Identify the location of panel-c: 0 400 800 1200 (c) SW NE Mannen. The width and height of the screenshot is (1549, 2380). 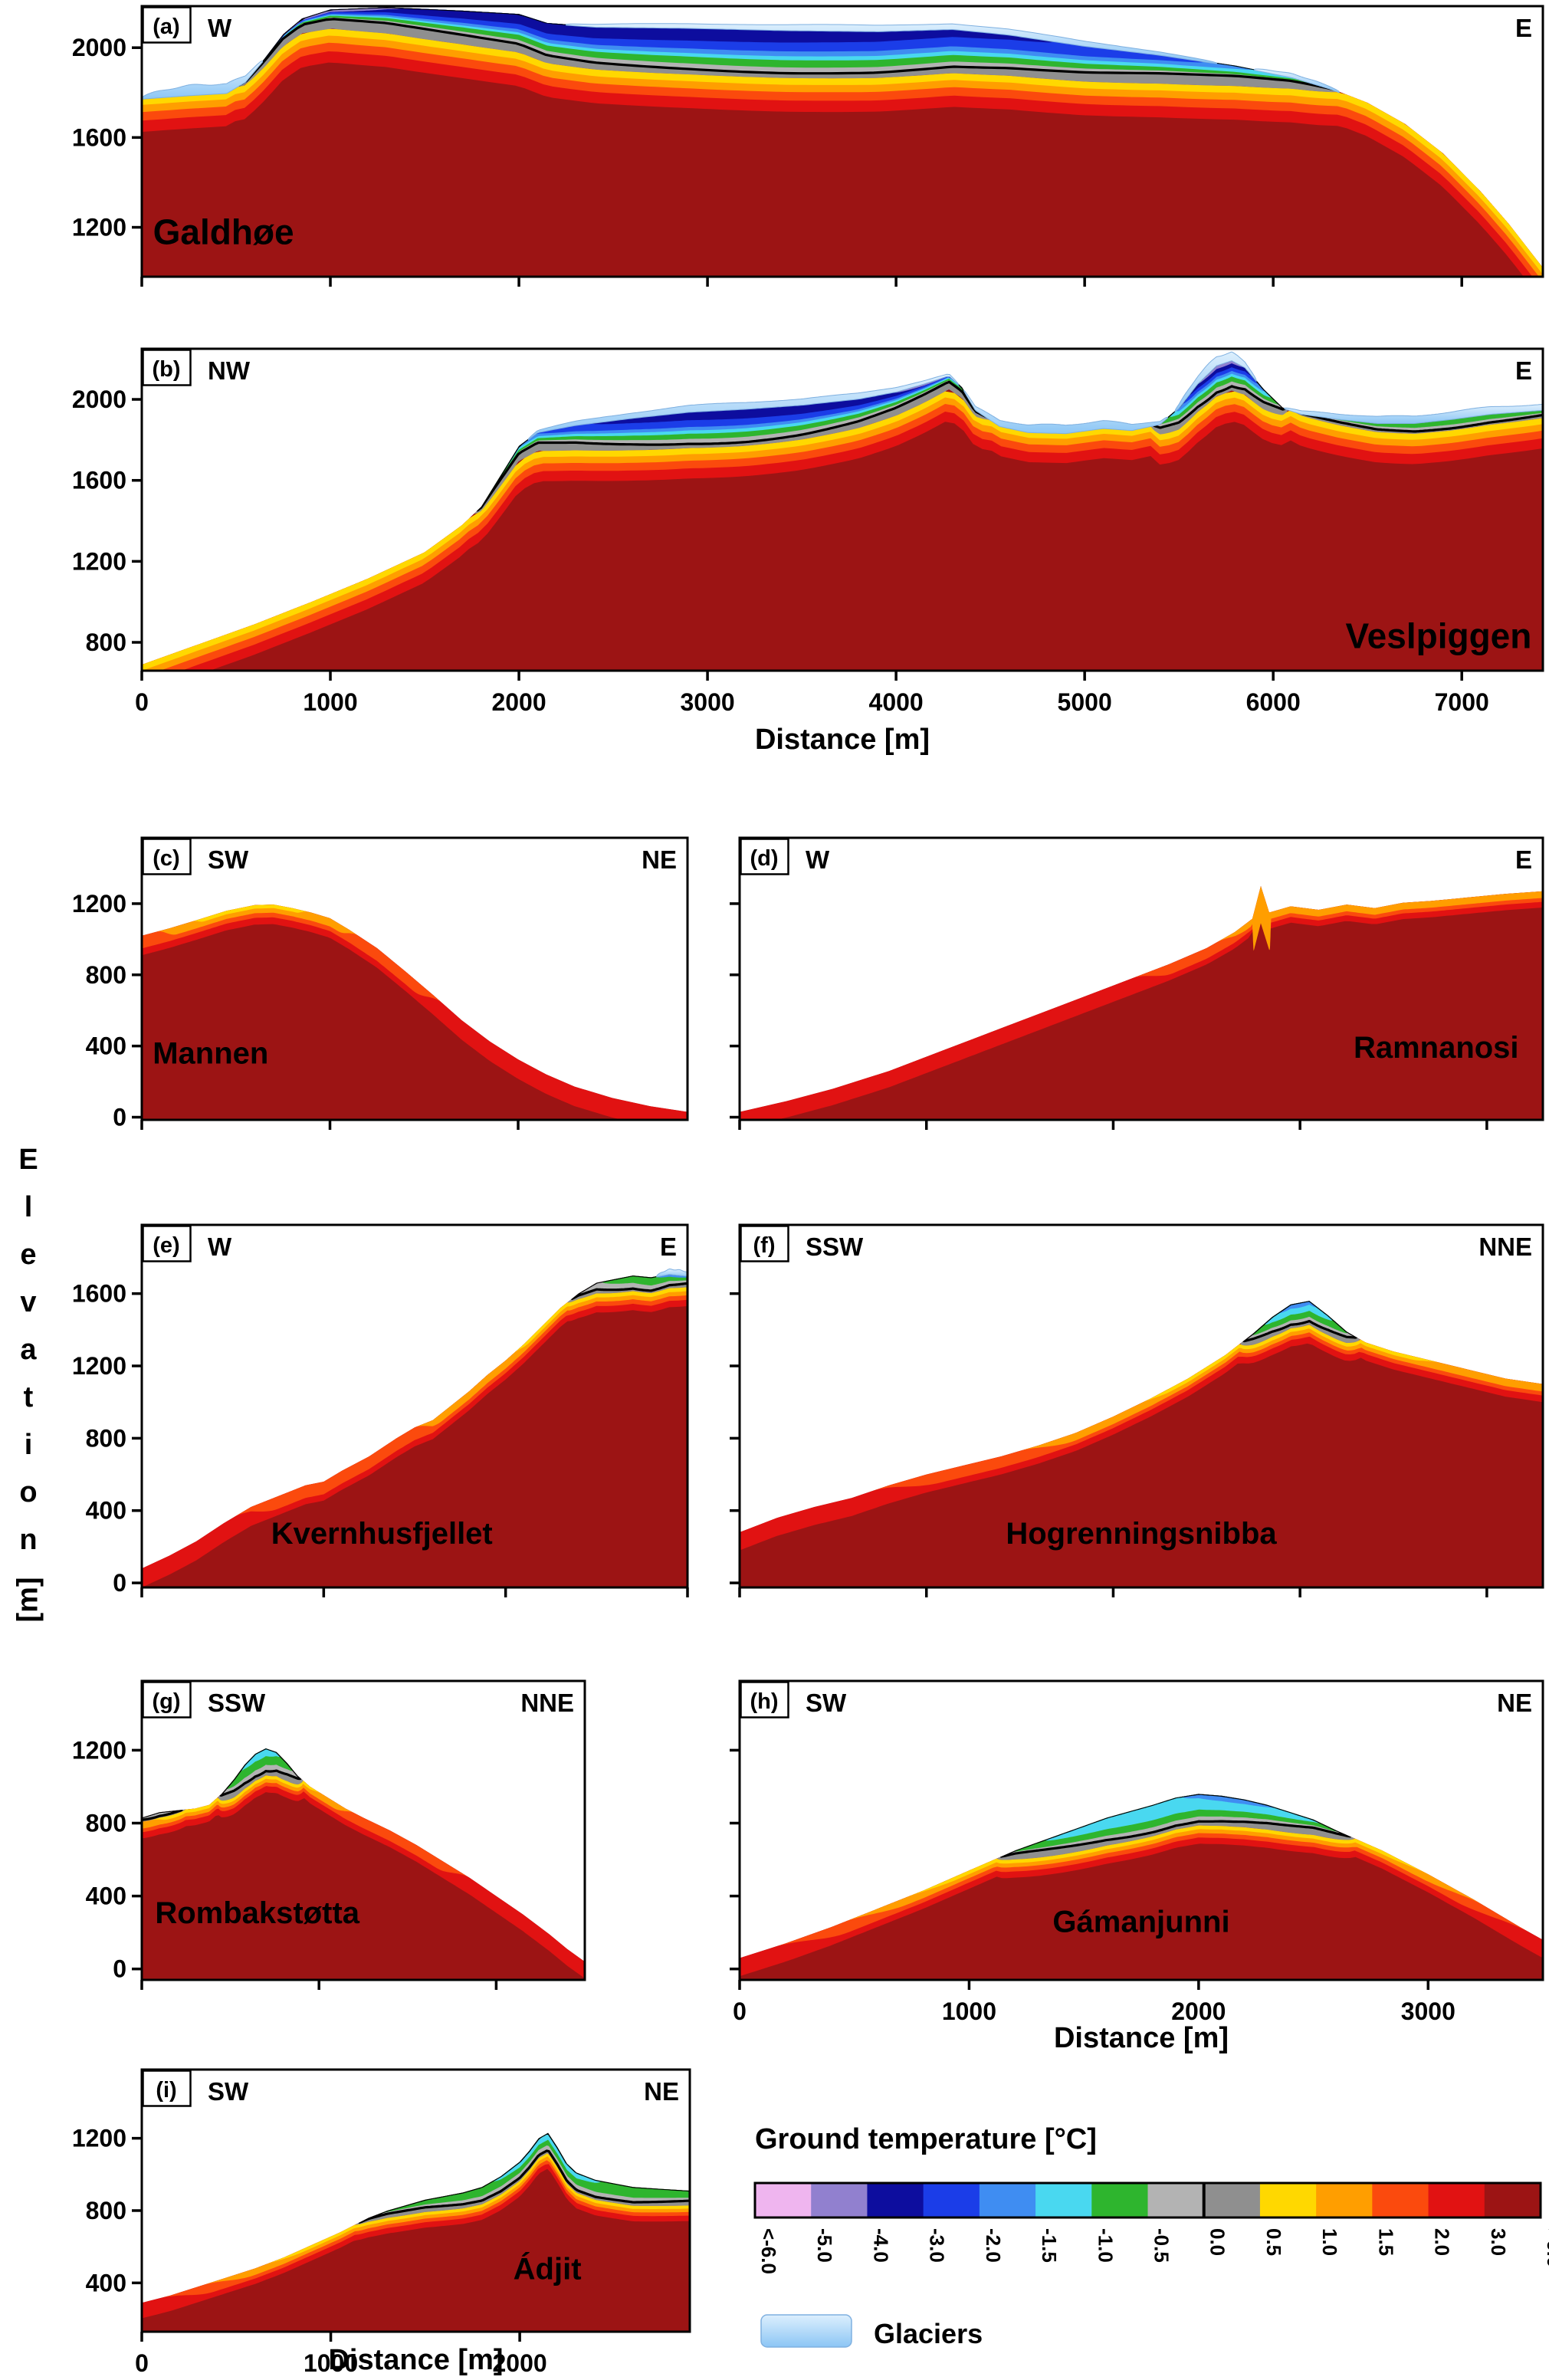
(380, 983).